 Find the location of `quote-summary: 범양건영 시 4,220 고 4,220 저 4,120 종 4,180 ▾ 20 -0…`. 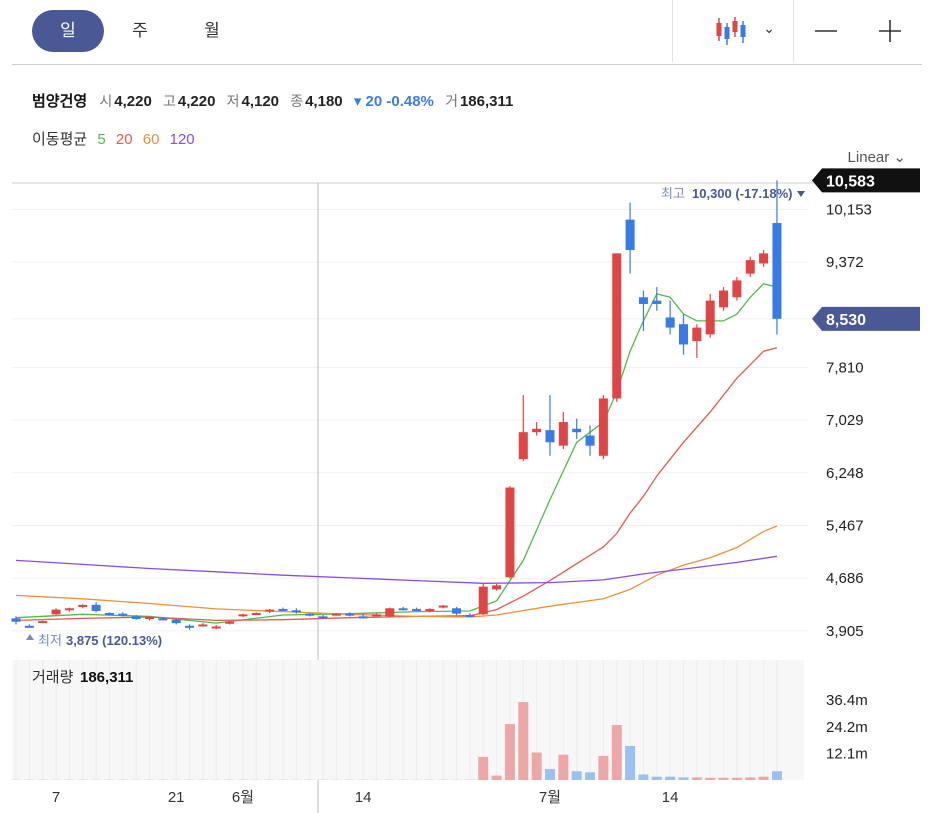

quote-summary: 범양건영 시 4,220 고 4,220 저 4,120 종 4,180 ▾ 20 -0… is located at coordinates (276, 100).